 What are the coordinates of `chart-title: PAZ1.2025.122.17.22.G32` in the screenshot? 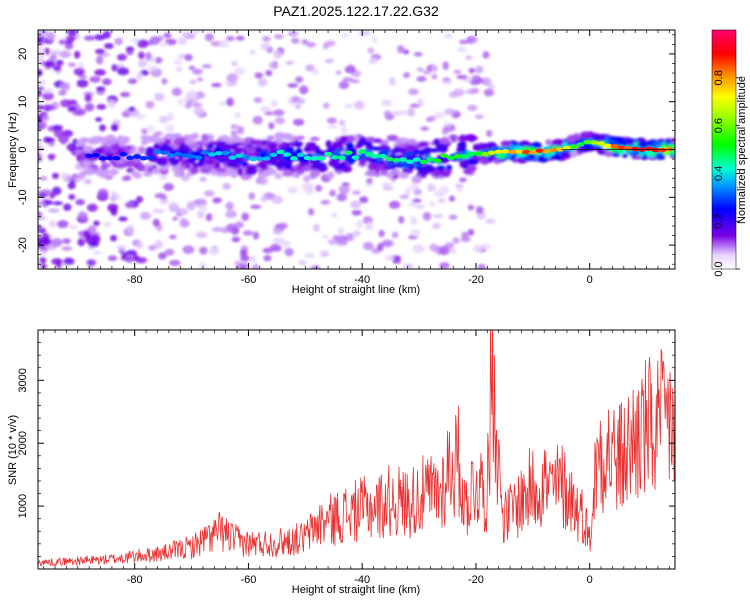 It's located at (356, 11).